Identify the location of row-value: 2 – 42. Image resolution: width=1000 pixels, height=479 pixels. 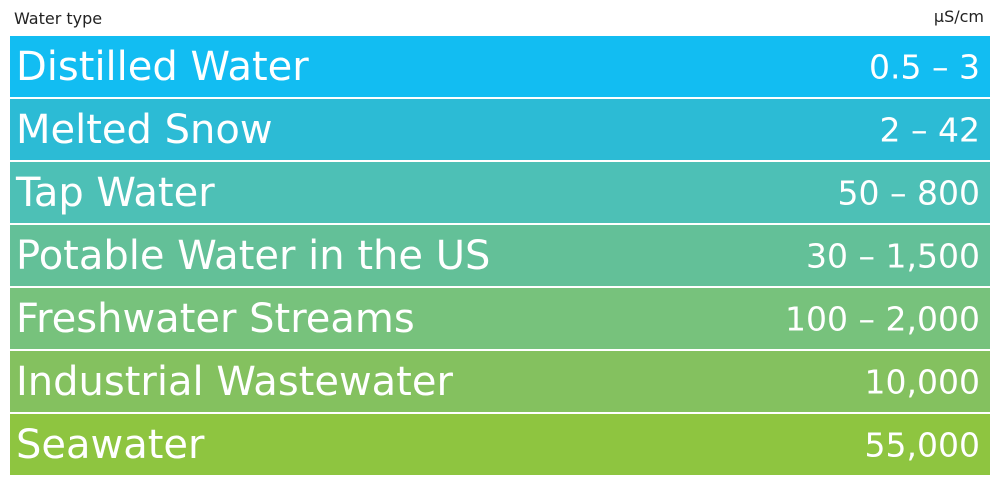
(929, 129).